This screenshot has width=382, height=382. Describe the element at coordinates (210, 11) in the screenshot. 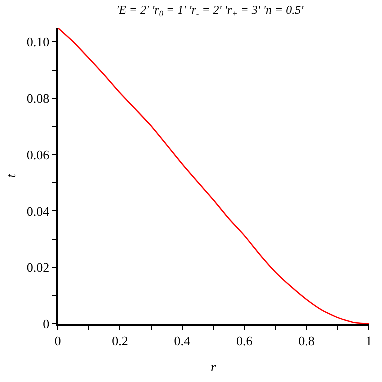

I see `chart-title: 'E = 2' 'r$_{0}$ = 1' 'r$_{-}$ = 2' 'r$_{+}$ = 3' 'n = 0.5'` at that location.